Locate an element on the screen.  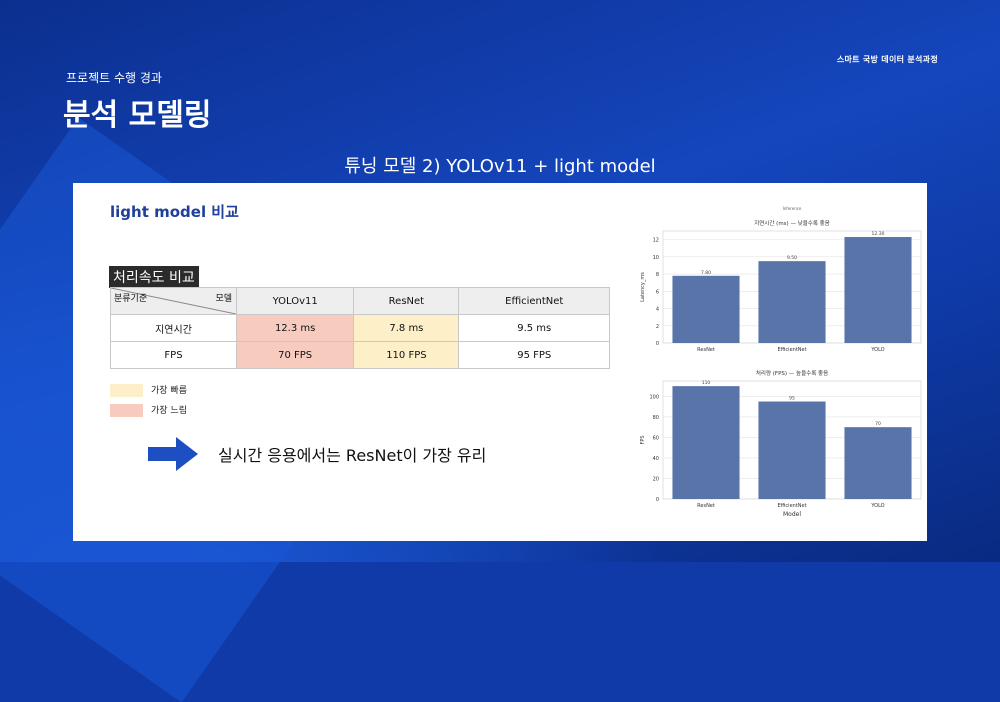
corner-row-label: 분류기준 is located at coordinates (131, 299).